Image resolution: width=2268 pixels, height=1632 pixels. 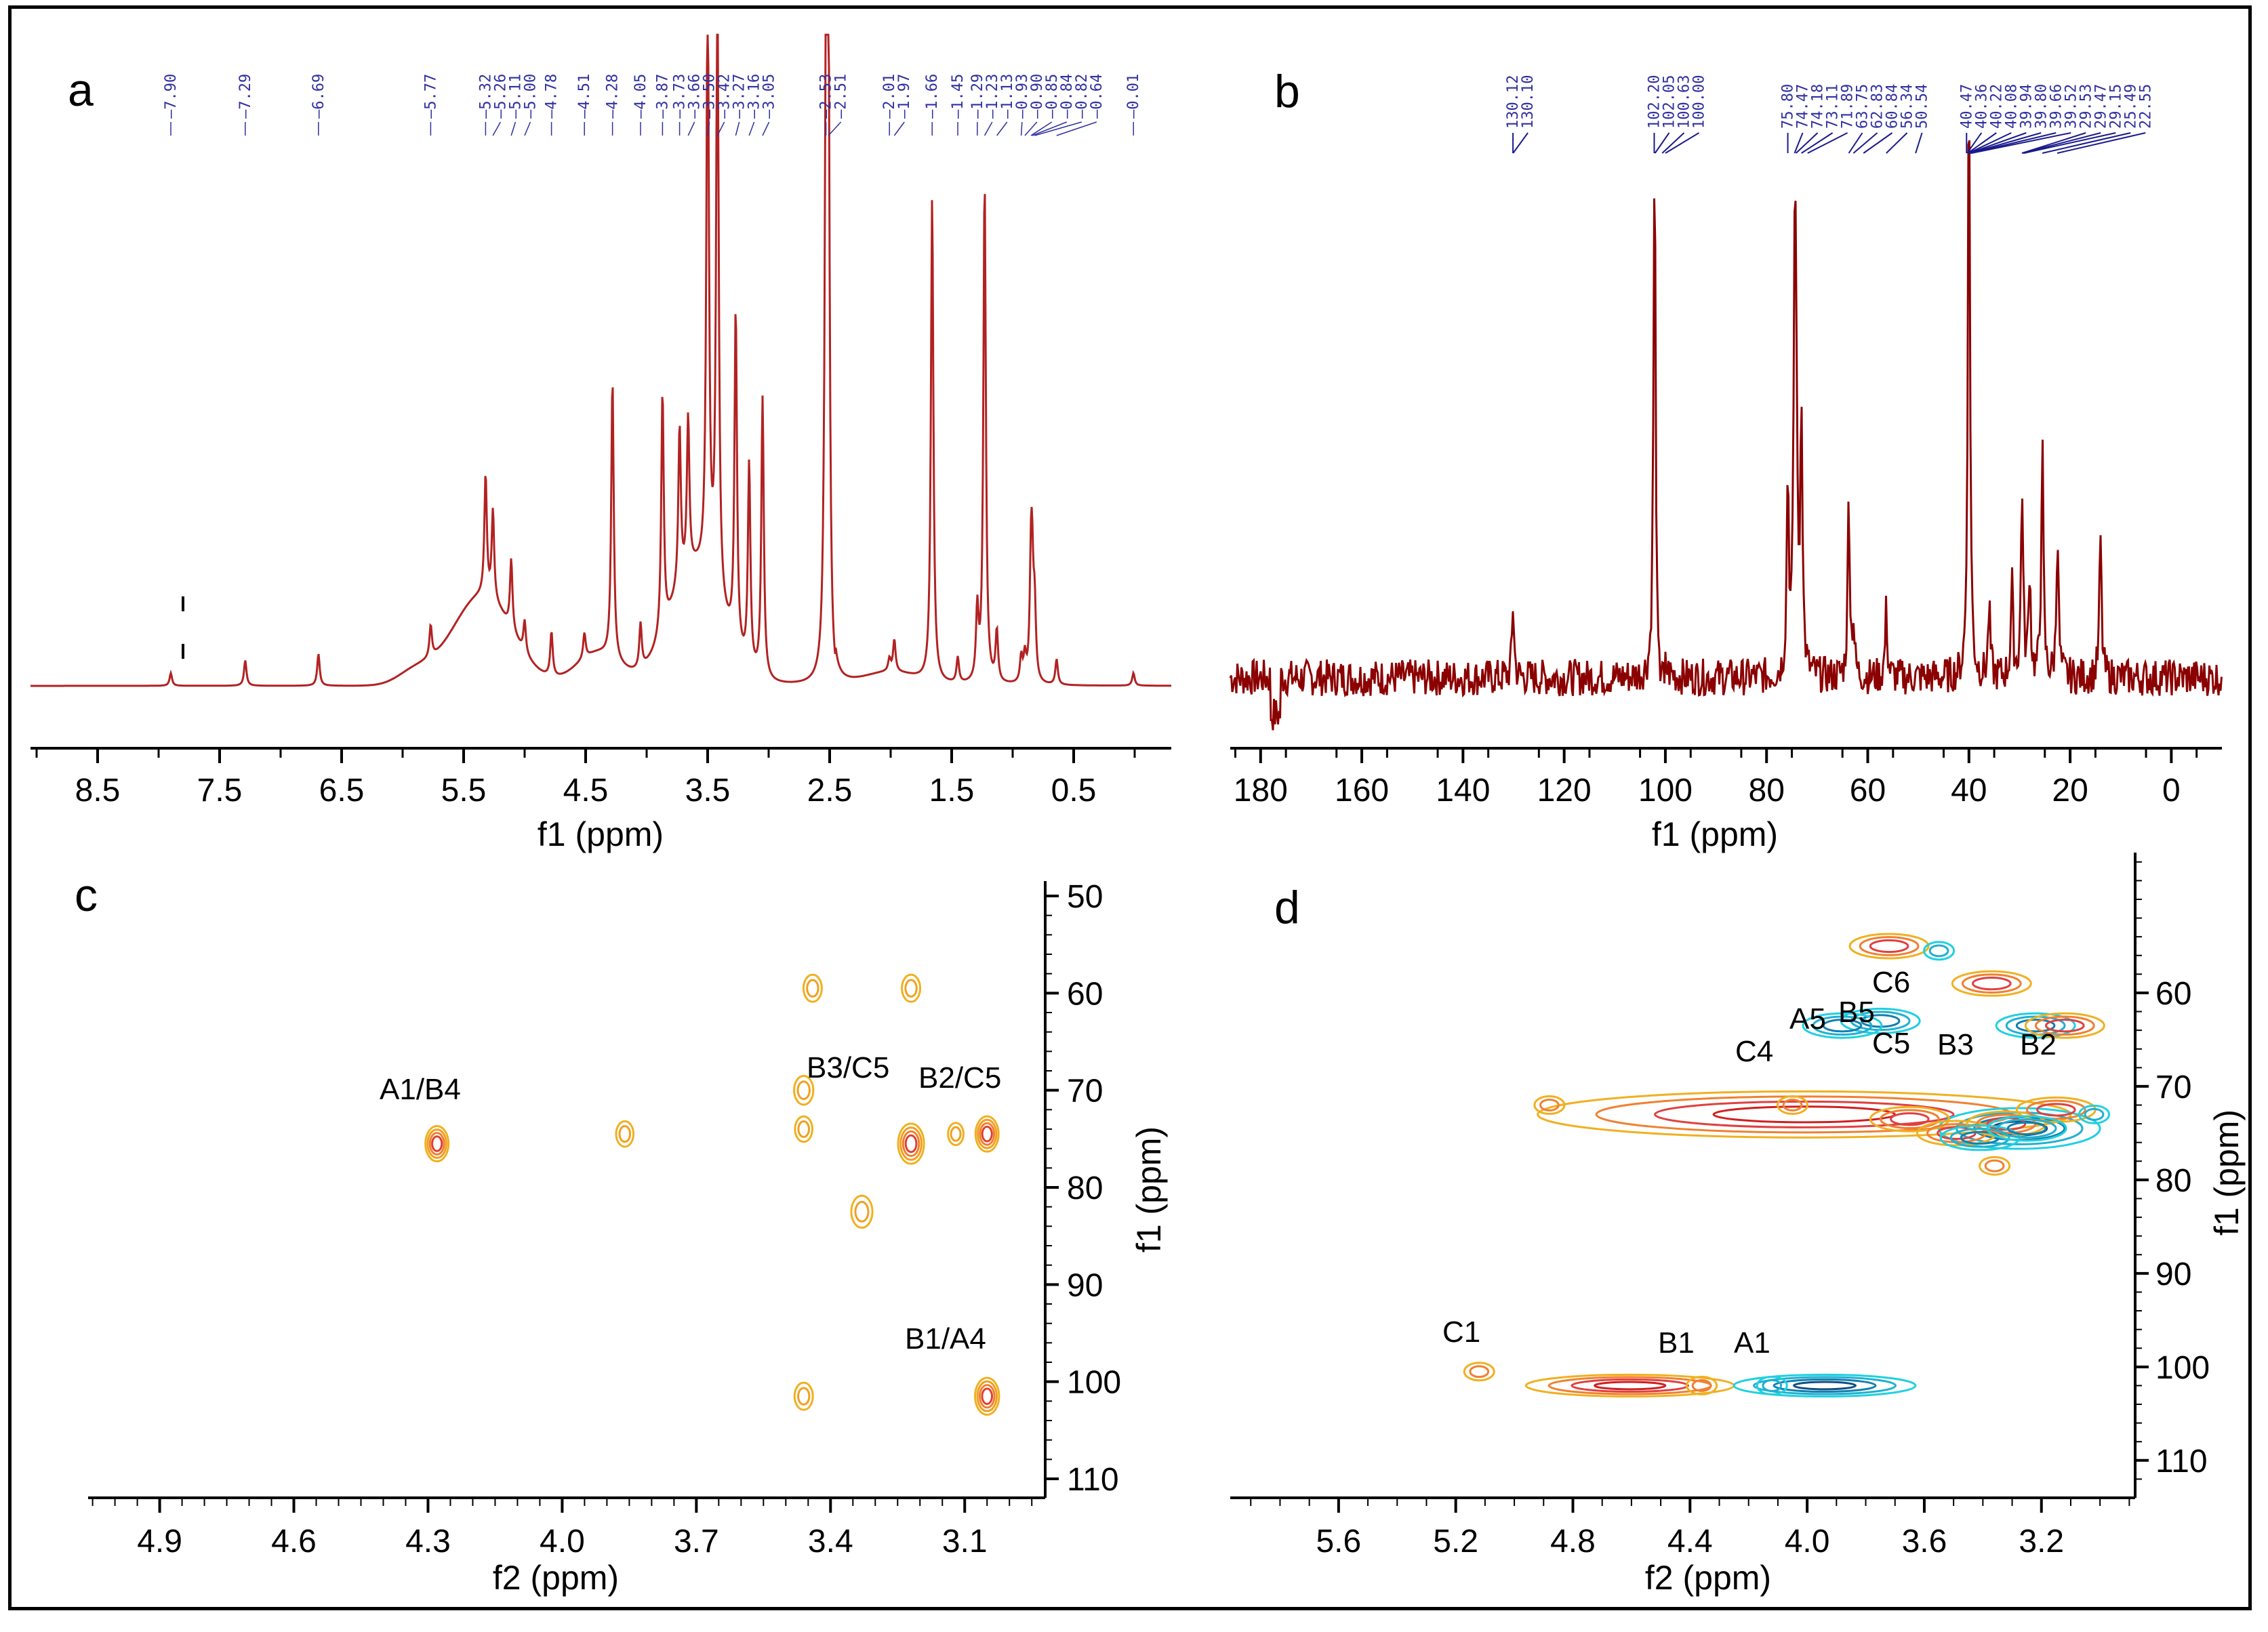 What do you see at coordinates (485, 97) in the screenshot?
I see `panel-a-peak-label: —5.32` at bounding box center [485, 97].